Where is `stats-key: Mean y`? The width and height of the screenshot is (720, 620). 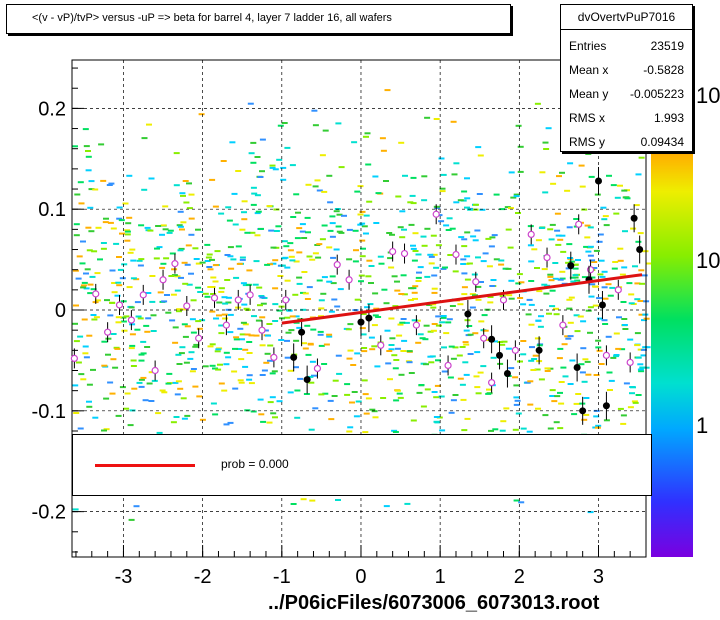
stats-key: Mean y is located at coordinates (589, 94).